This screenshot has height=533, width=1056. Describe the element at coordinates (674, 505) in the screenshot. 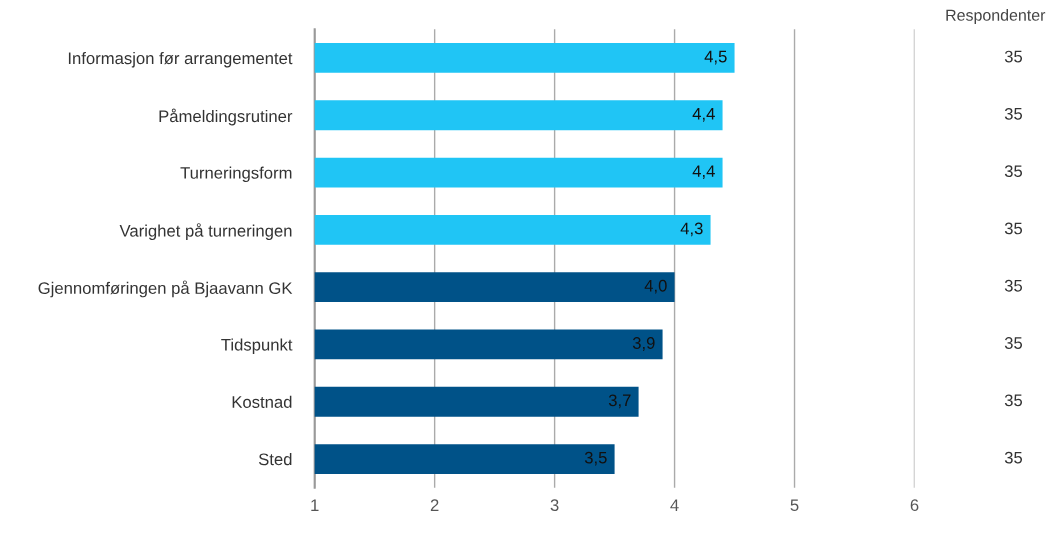

I see `x-tick-label: 4` at that location.